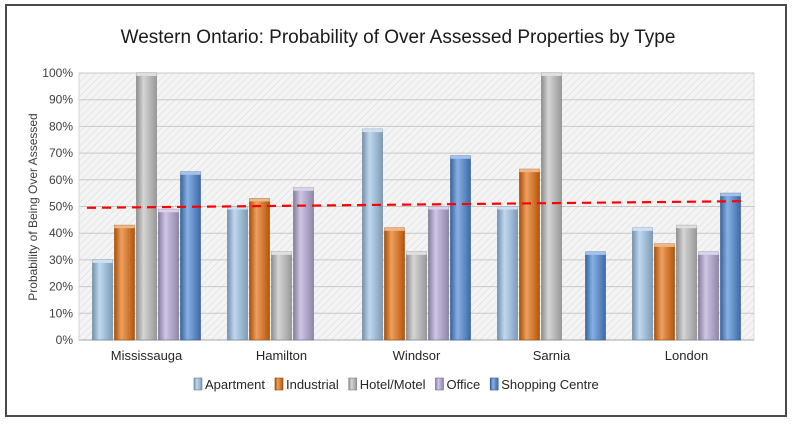  I want to click on bar-industrial-mississauga, so click(124, 282).